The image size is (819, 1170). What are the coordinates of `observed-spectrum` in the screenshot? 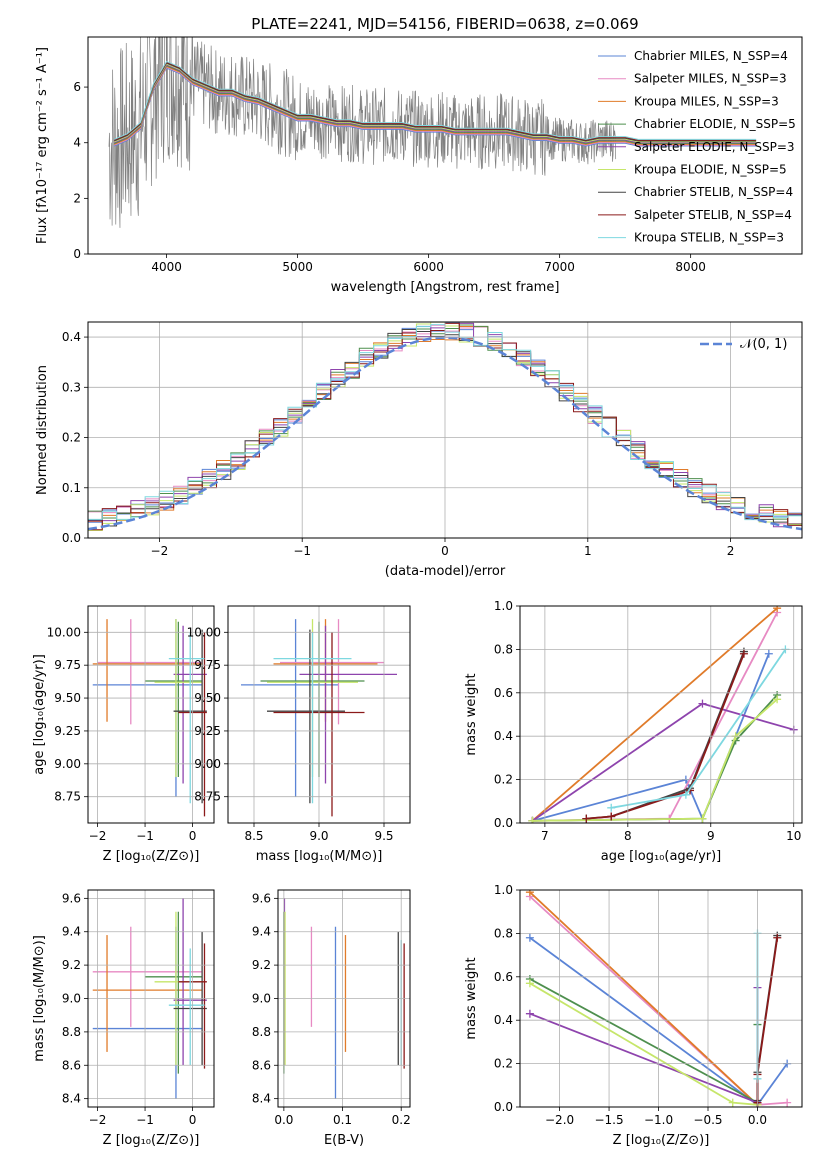 It's located at (362, 132).